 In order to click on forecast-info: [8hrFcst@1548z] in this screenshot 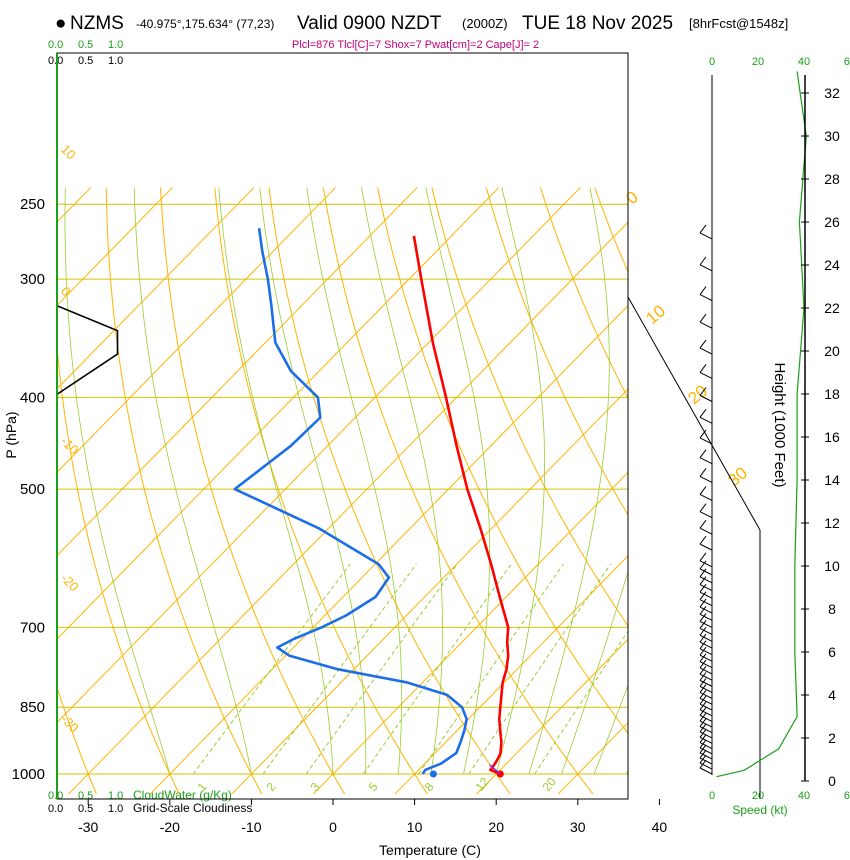, I will do `click(738, 23)`.